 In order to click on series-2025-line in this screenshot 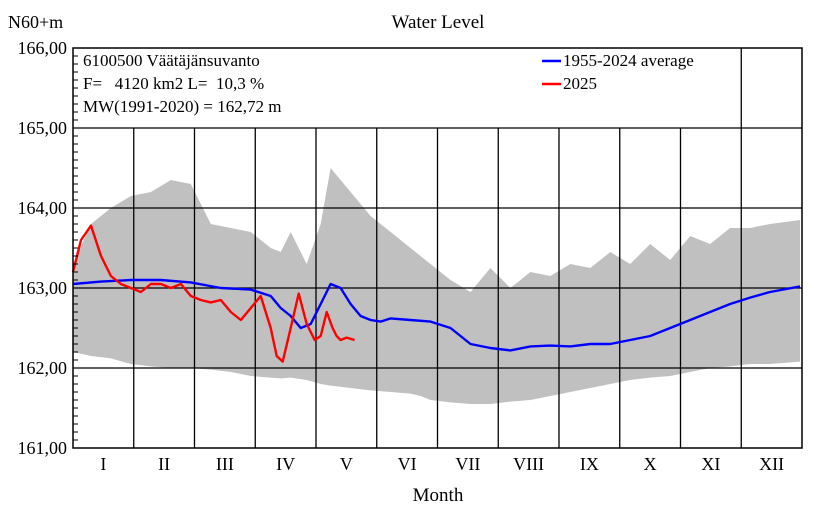, I will do `click(213, 293)`.